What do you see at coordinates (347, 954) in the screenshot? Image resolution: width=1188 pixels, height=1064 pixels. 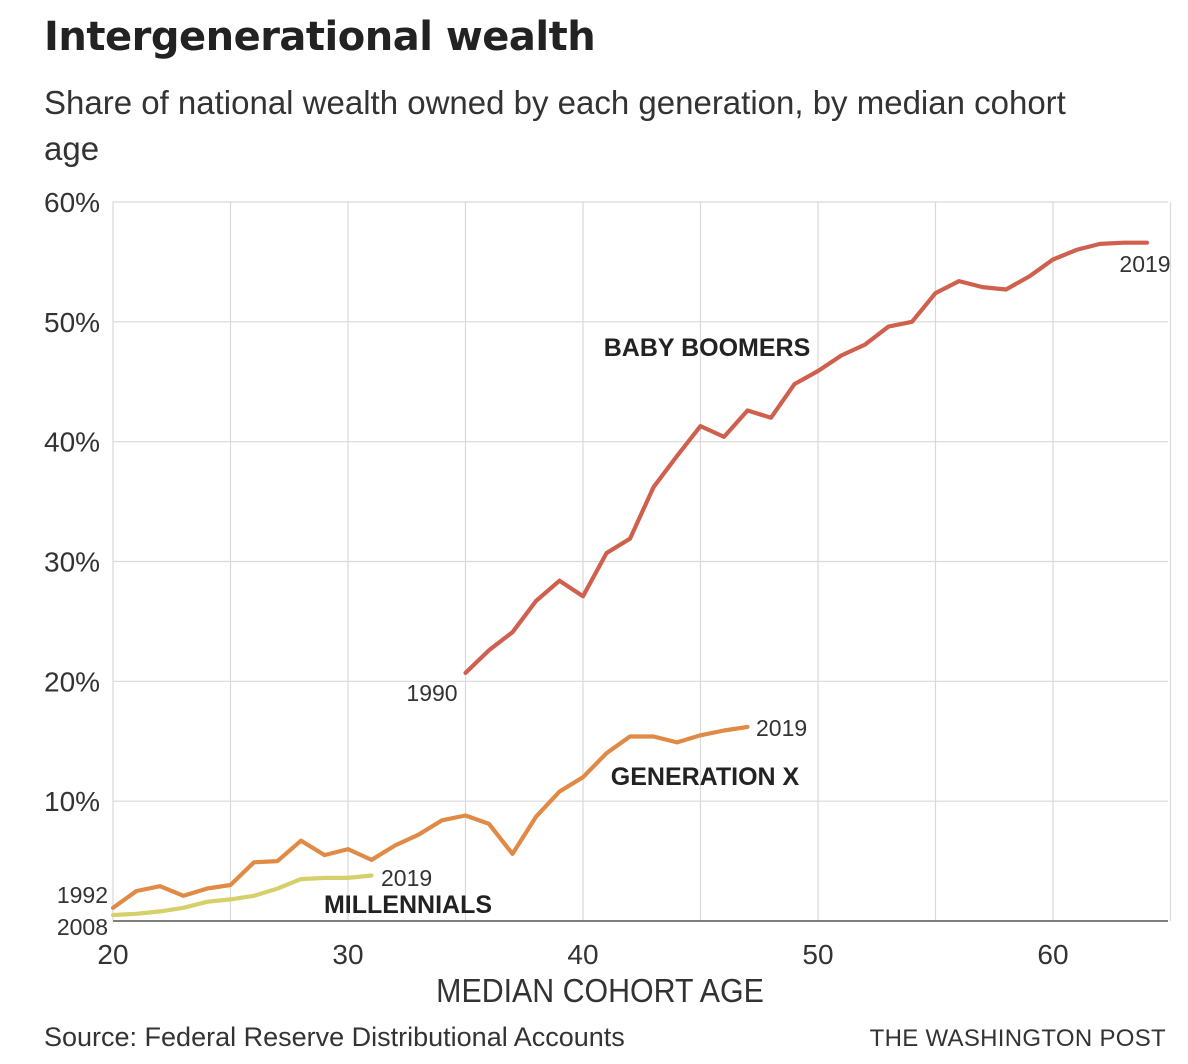 I see `x-tick-label: 30` at bounding box center [347, 954].